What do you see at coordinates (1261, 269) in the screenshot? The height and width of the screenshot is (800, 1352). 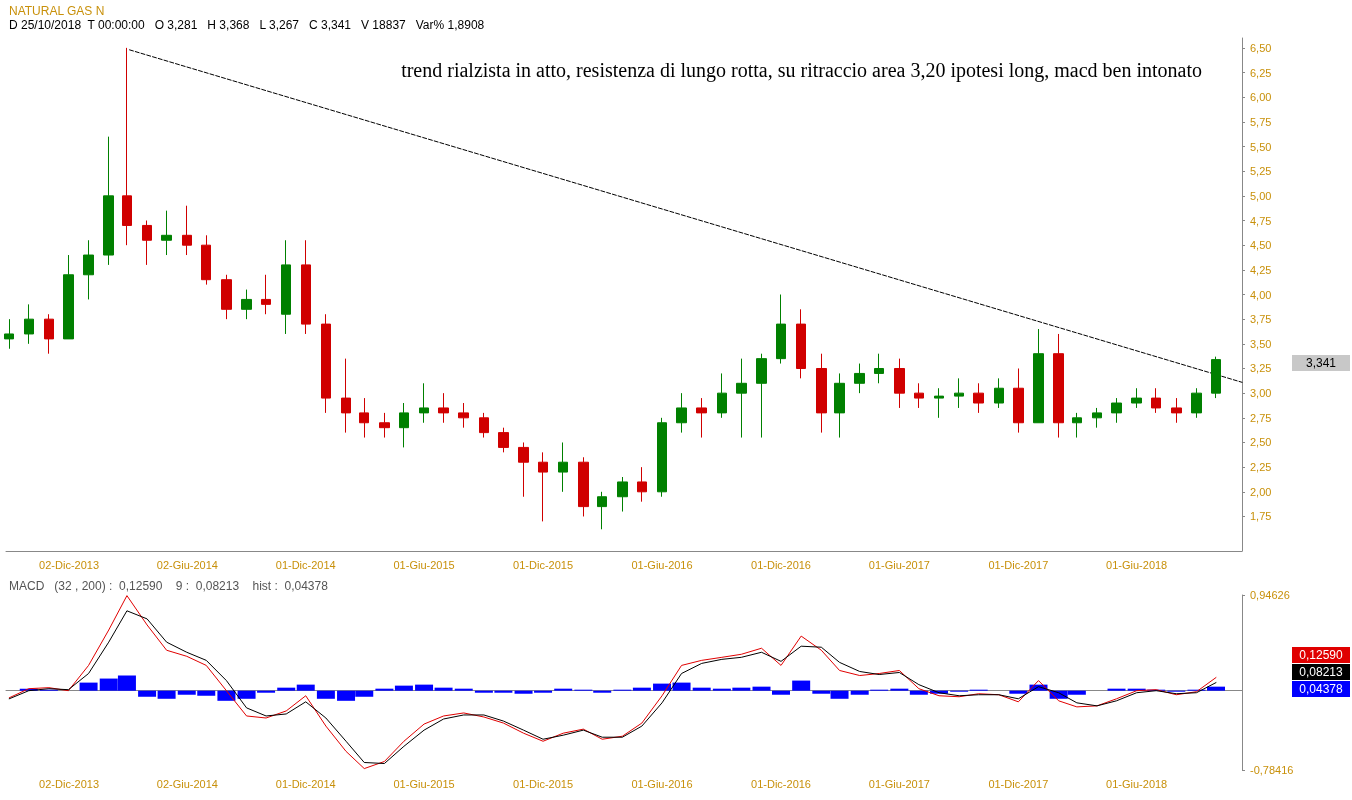 I see `y-tick-label: 4,25` at bounding box center [1261, 269].